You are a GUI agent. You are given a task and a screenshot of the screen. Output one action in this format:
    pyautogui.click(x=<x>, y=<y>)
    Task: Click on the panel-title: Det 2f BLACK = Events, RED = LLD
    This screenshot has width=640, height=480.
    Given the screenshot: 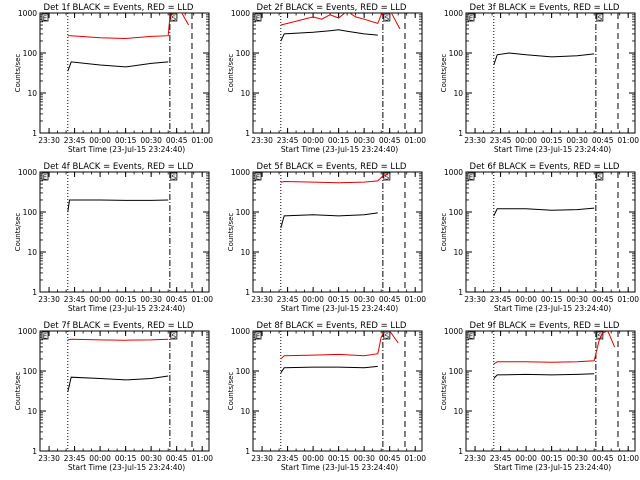 What is the action you would take?
    pyautogui.click(x=332, y=8)
    